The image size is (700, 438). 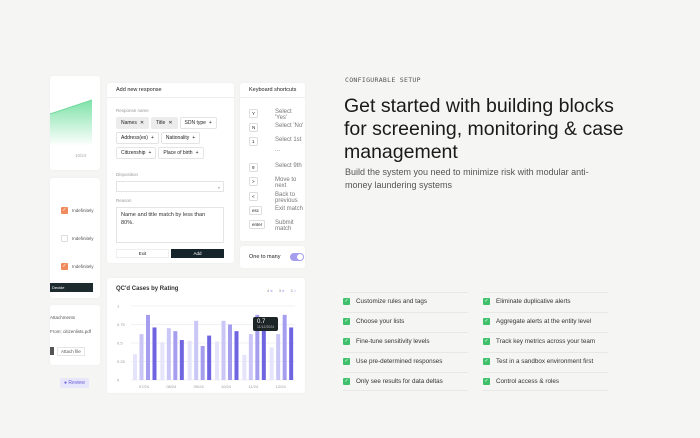 I want to click on add-button: Add, so click(x=197, y=253).